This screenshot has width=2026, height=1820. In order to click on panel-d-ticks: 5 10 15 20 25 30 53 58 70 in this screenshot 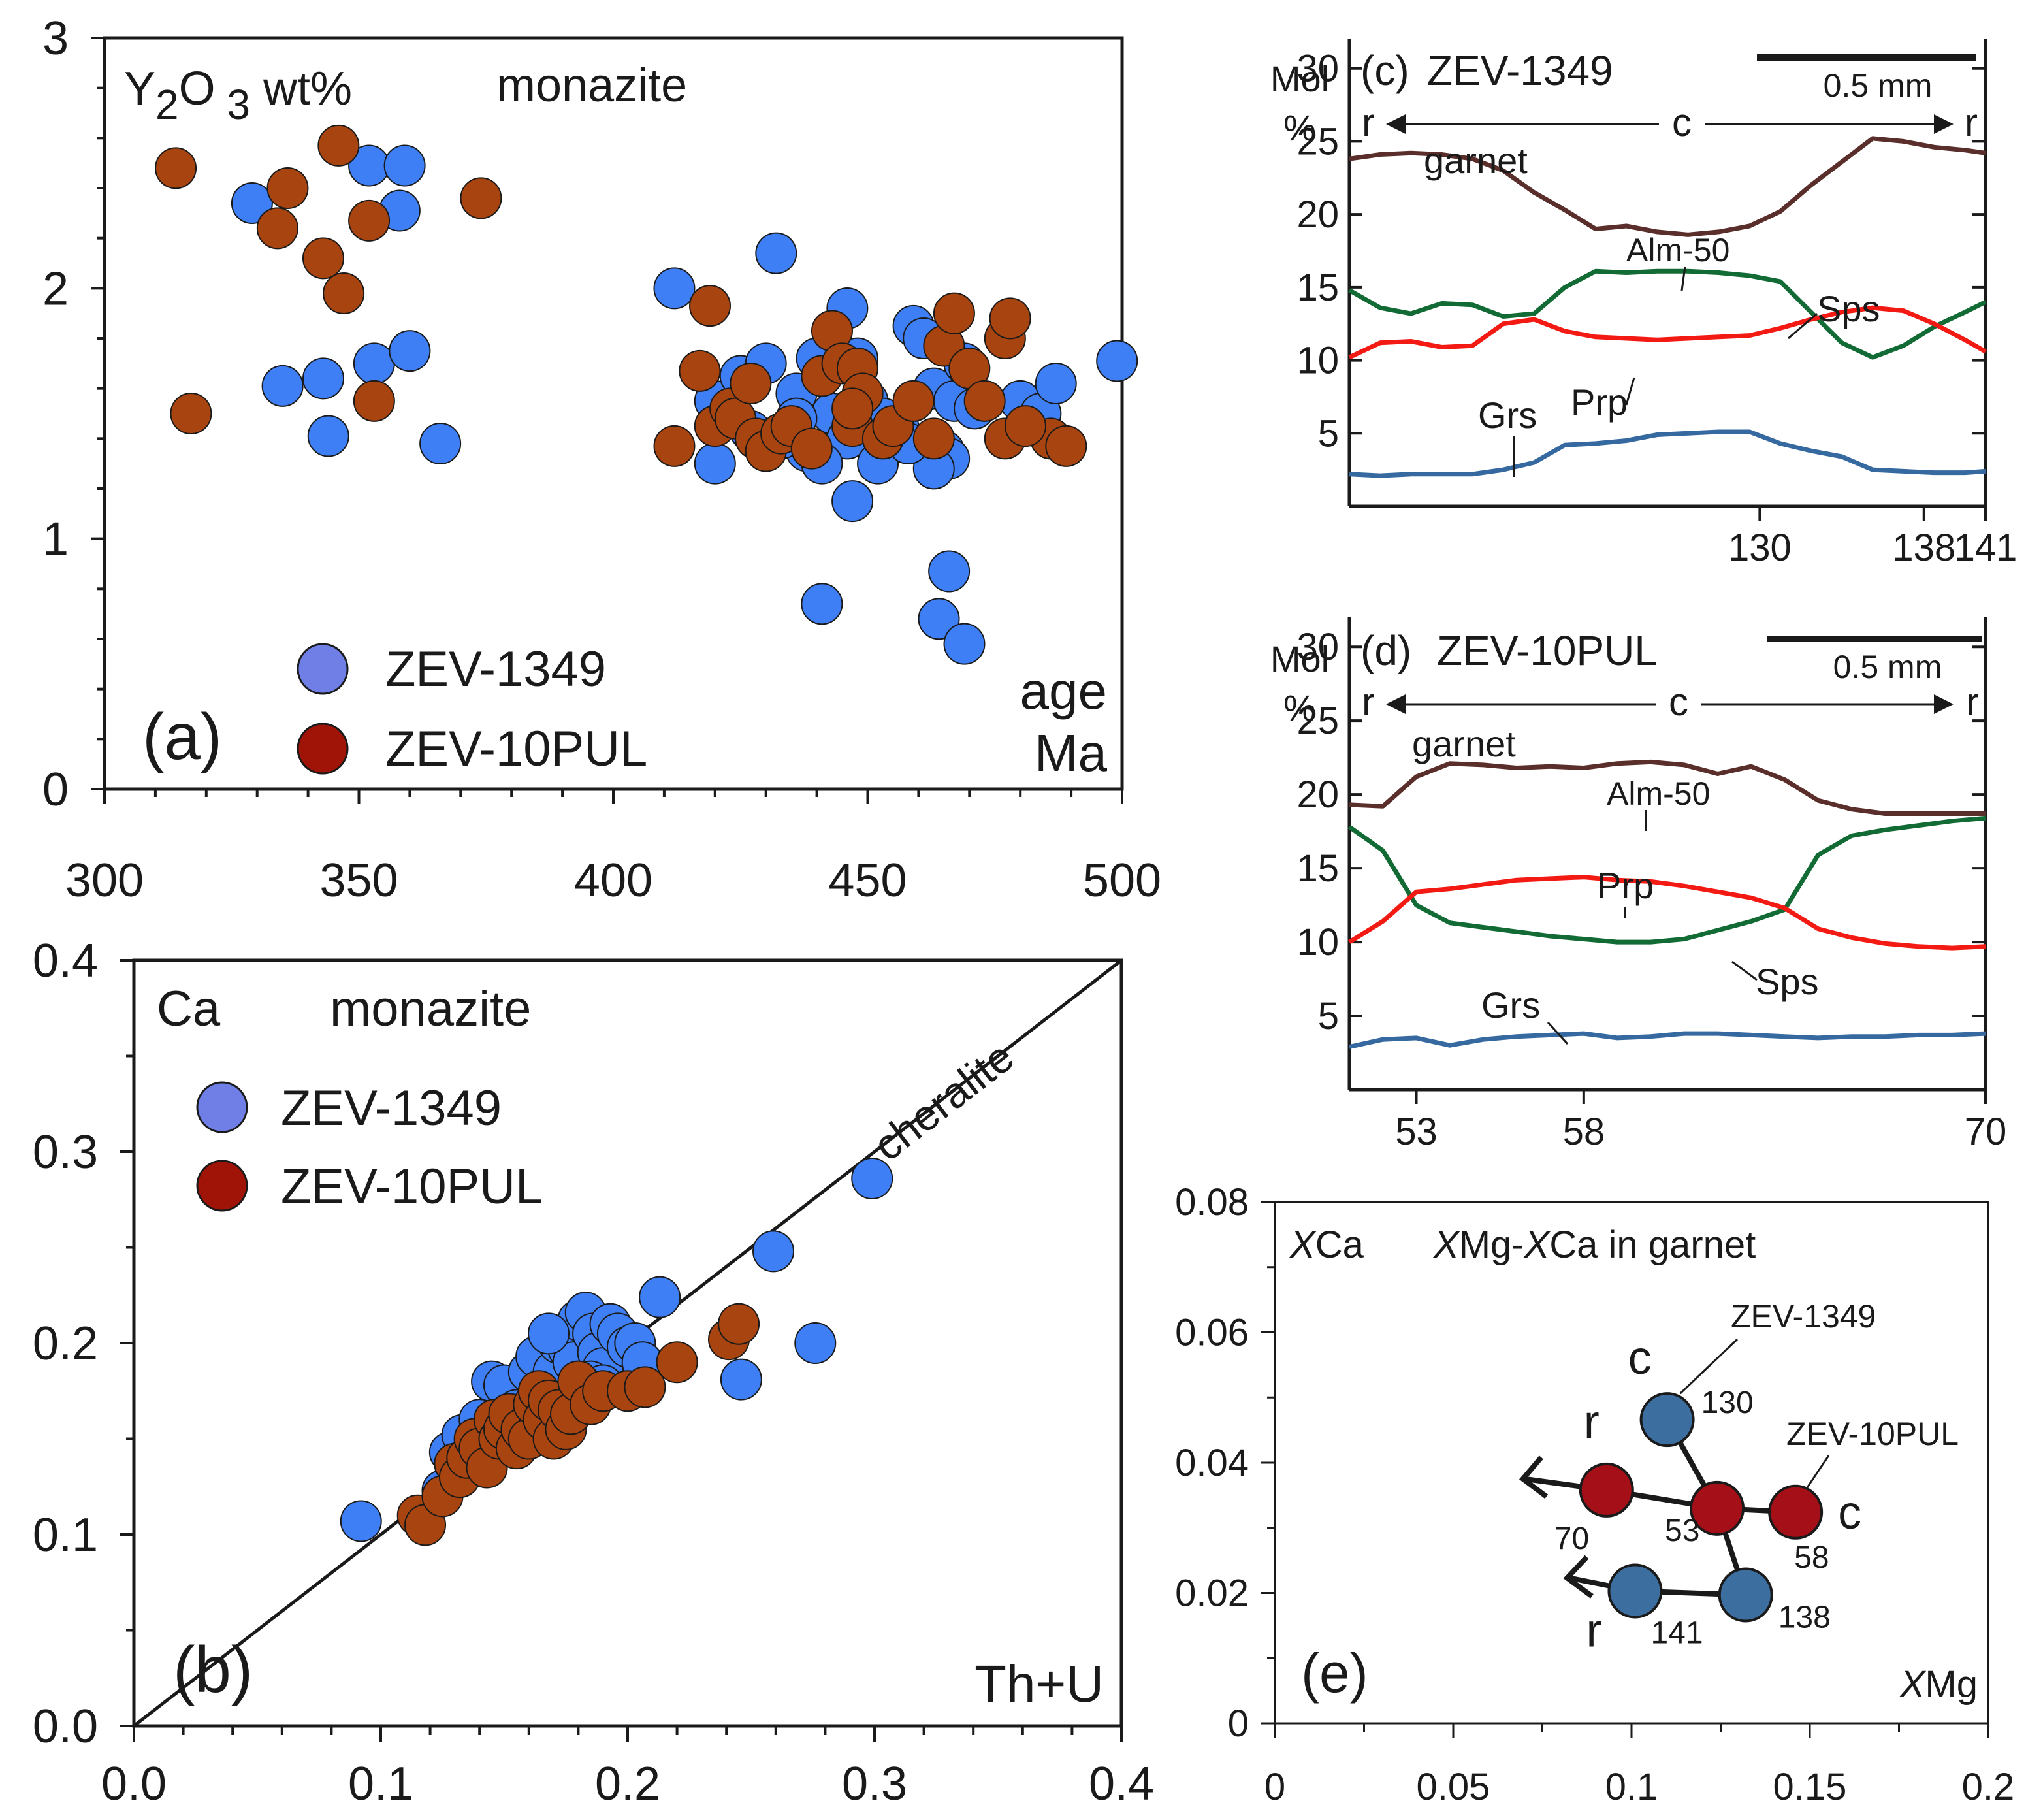, I will do `click(1651, 889)`.